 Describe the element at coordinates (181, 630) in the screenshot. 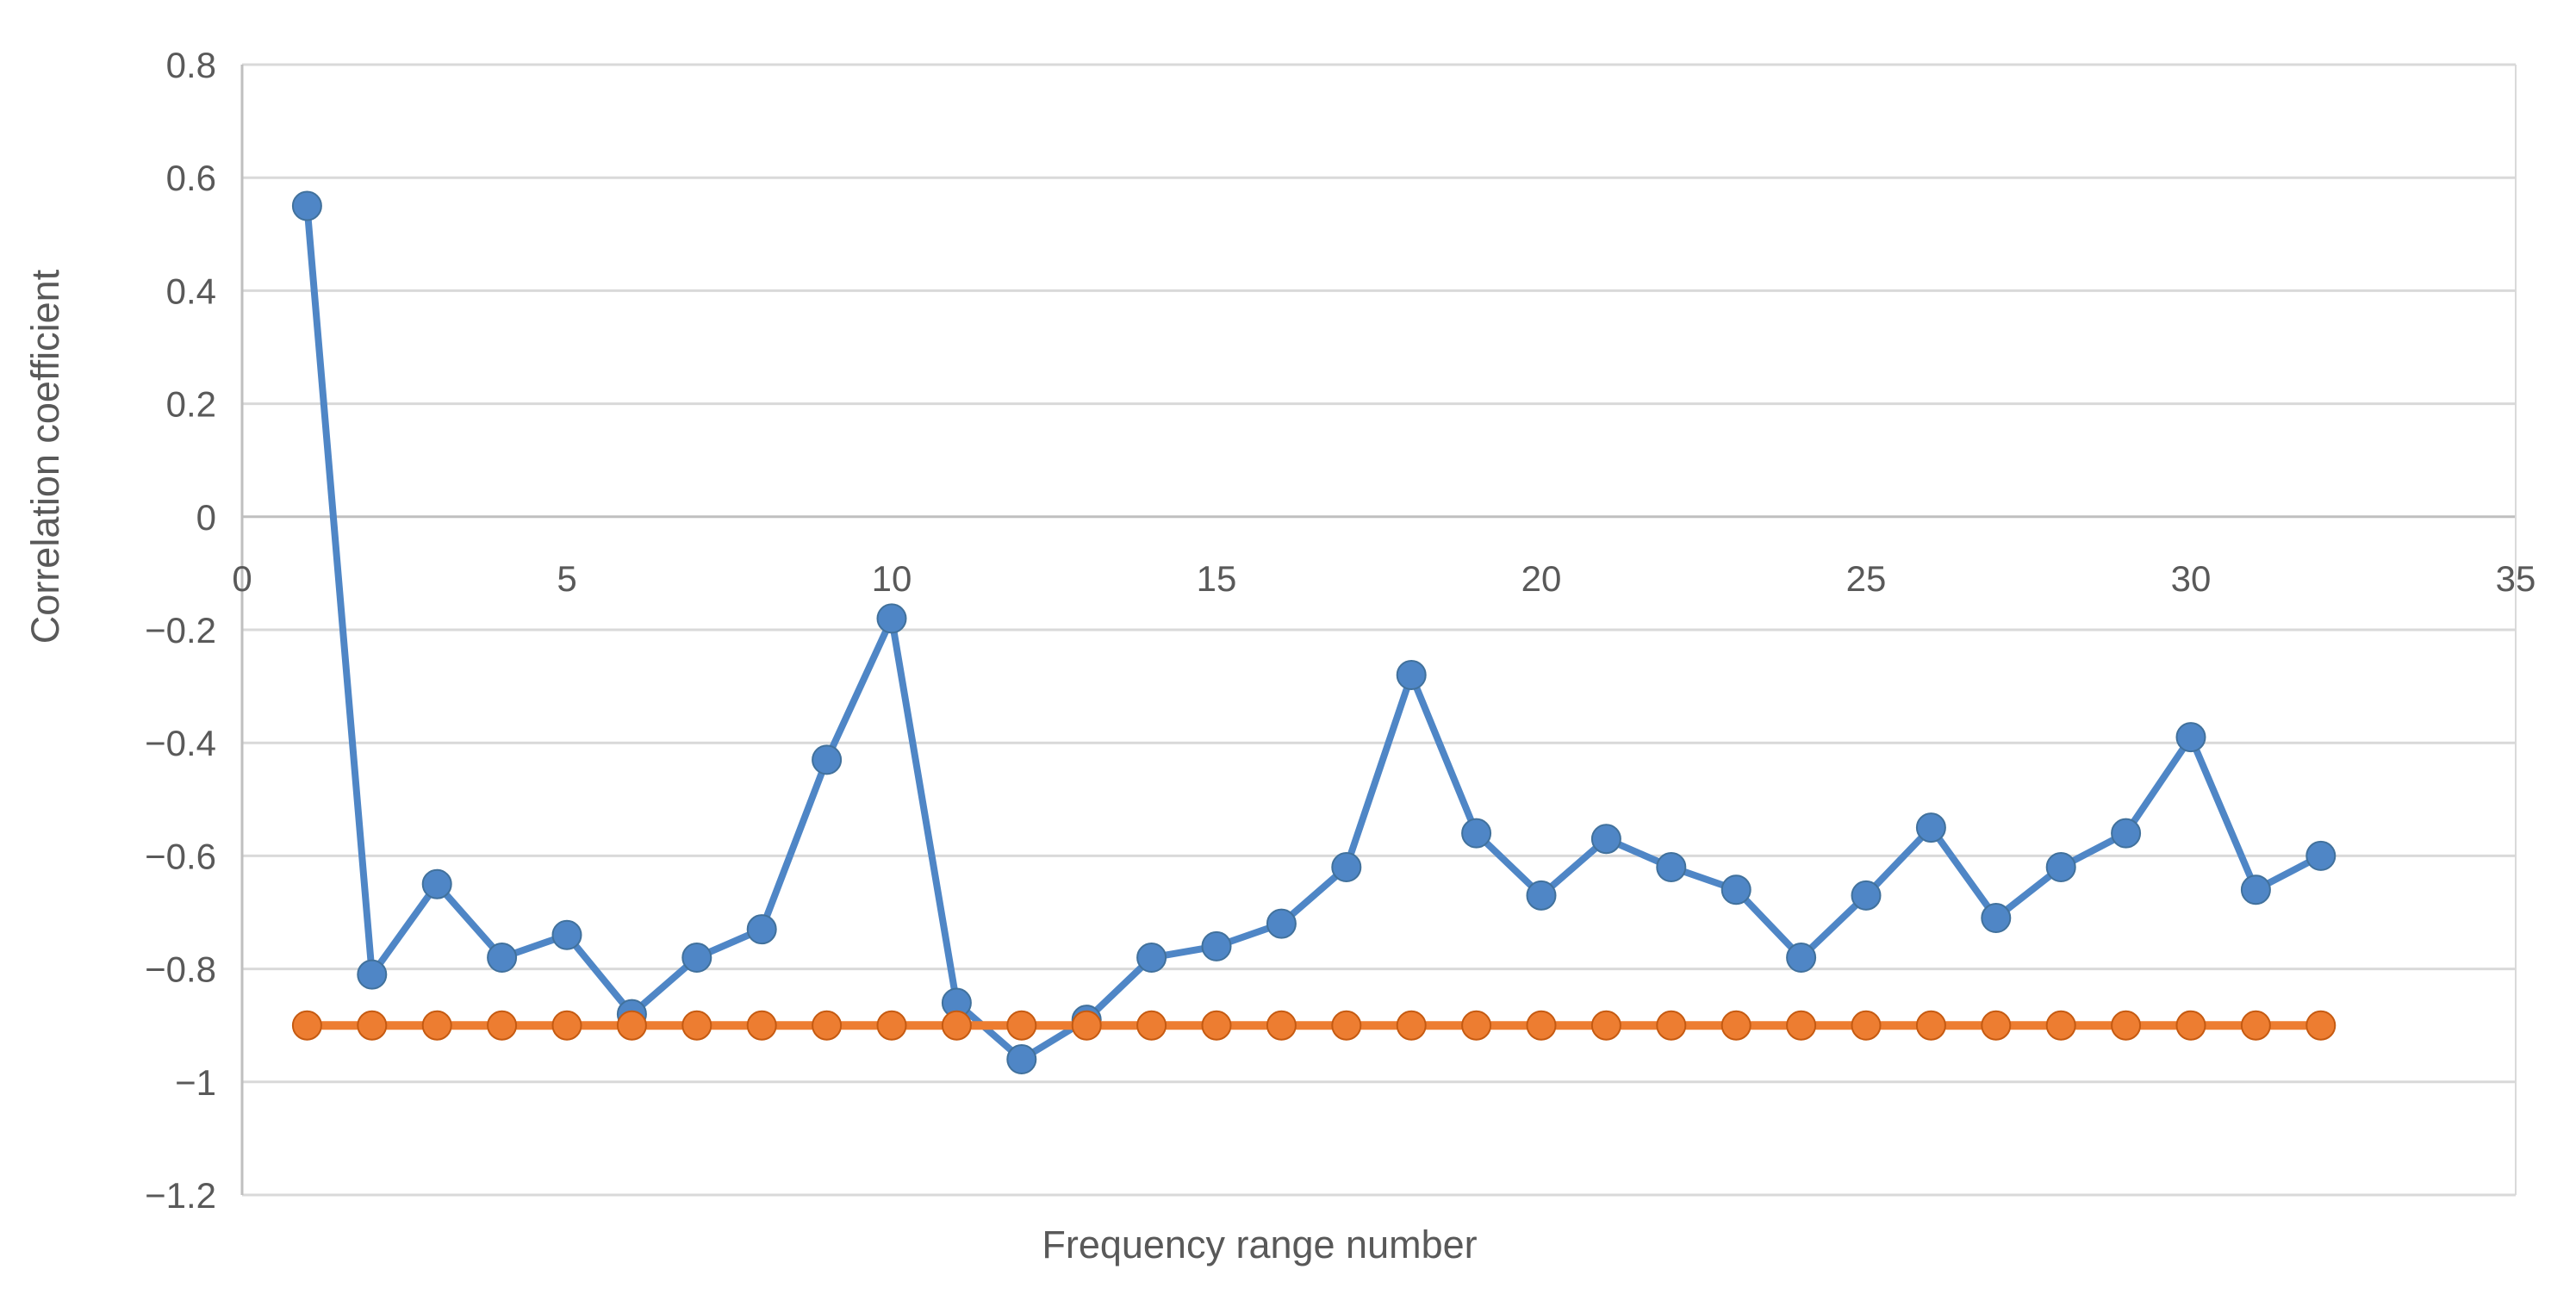

I see `y-tick-label: −0.2` at that location.